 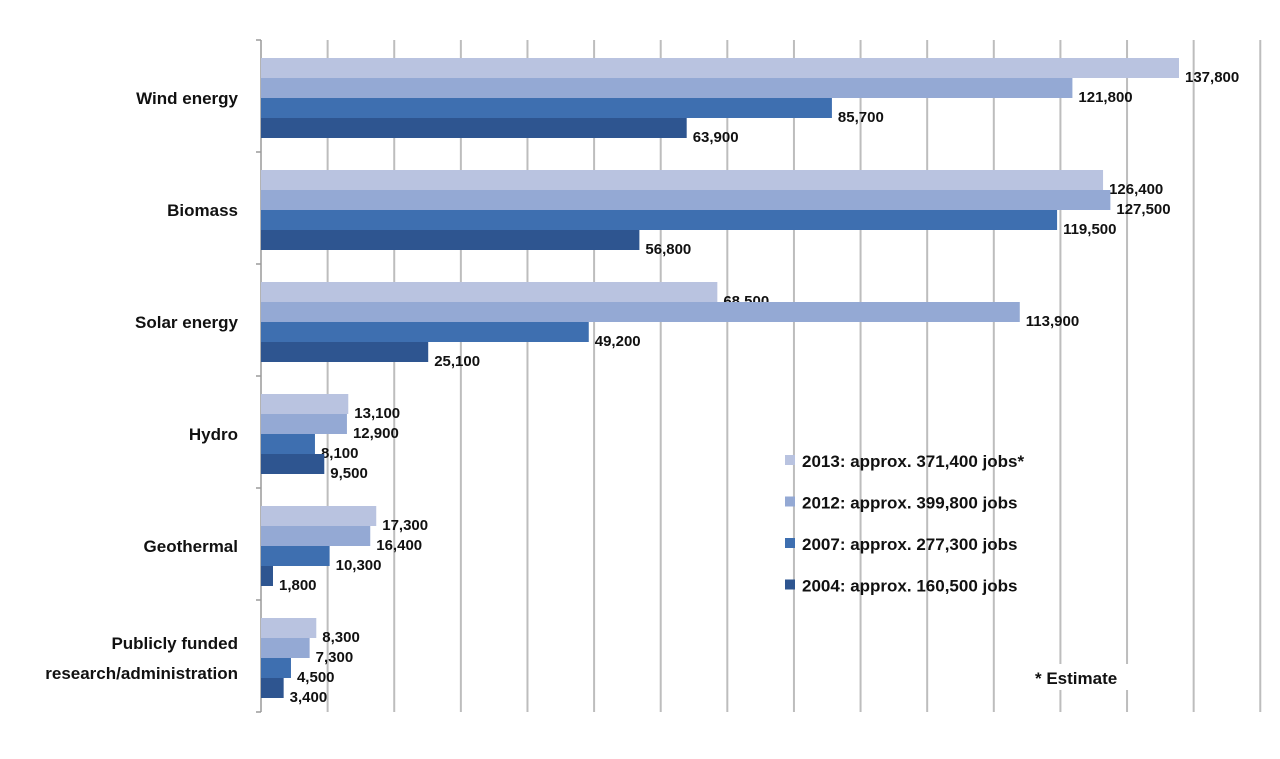 I want to click on data-label: 25,100, so click(x=457, y=361).